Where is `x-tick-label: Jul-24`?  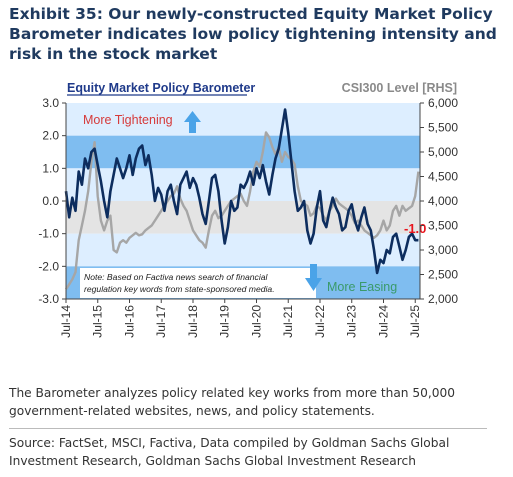 x-tick-label: Jul-24 is located at coordinates (383, 321).